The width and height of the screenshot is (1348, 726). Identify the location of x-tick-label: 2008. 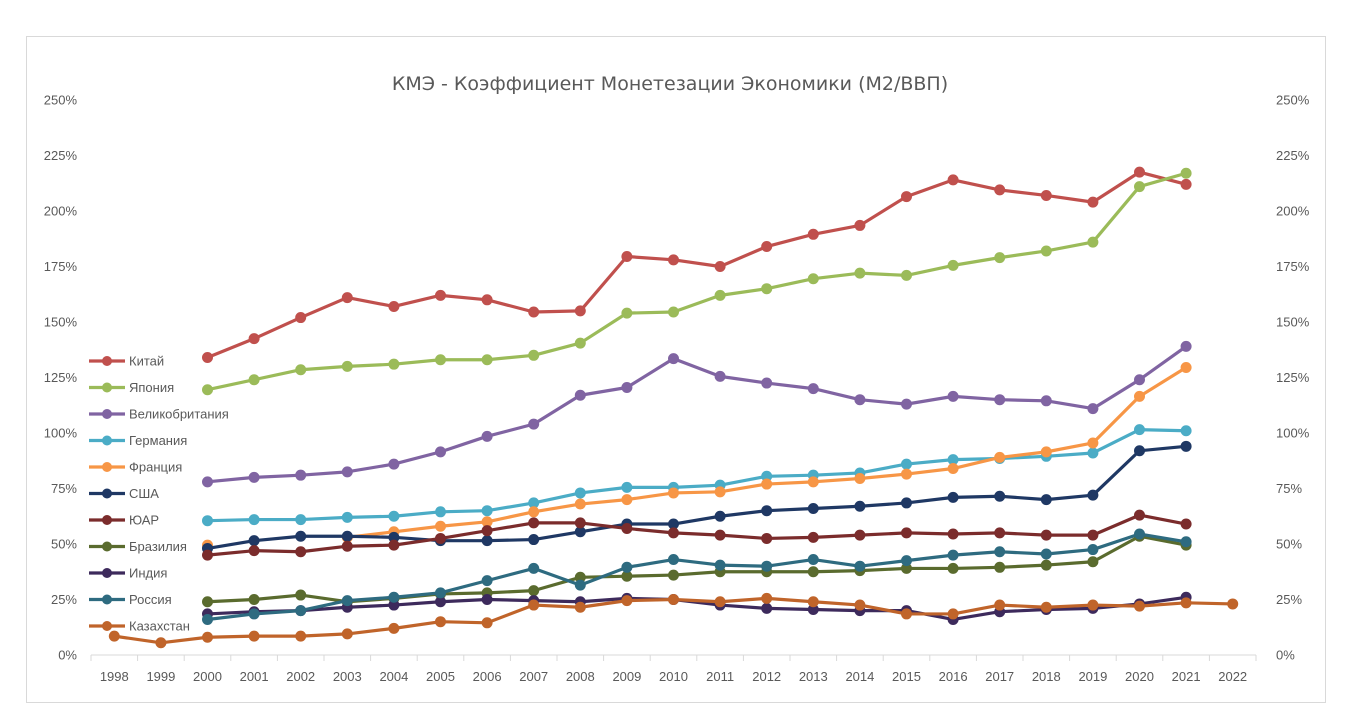
(580, 676).